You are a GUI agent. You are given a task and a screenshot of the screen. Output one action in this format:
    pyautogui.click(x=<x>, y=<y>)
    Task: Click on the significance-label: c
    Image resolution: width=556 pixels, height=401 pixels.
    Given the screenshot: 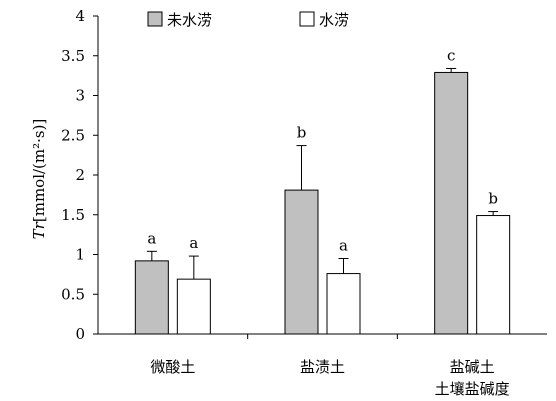 What is the action you would take?
    pyautogui.click(x=451, y=55)
    